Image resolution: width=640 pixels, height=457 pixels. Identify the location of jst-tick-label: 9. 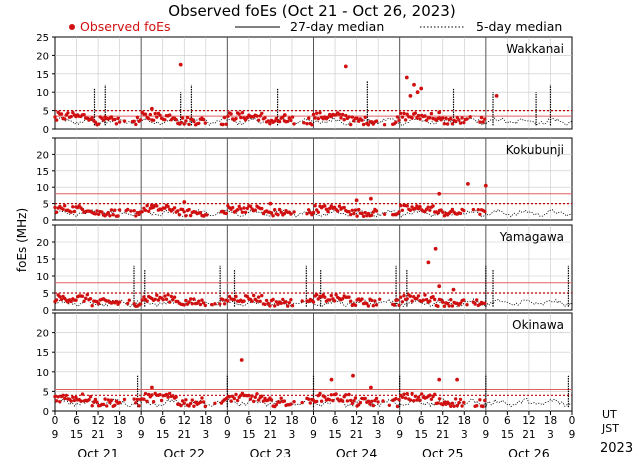
(572, 435).